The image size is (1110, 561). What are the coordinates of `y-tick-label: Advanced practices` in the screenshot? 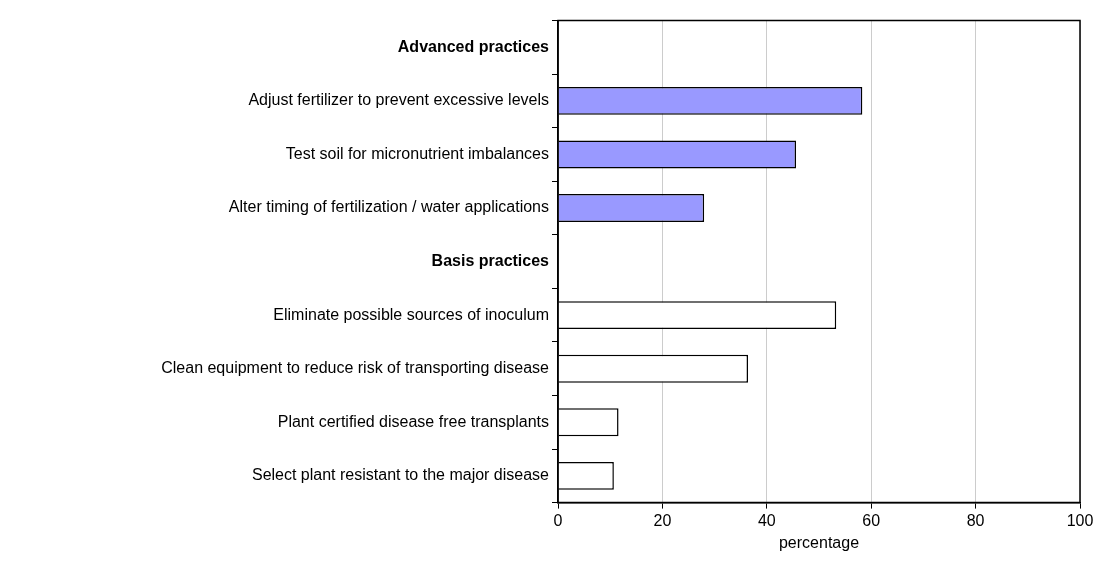 It's located at (473, 46).